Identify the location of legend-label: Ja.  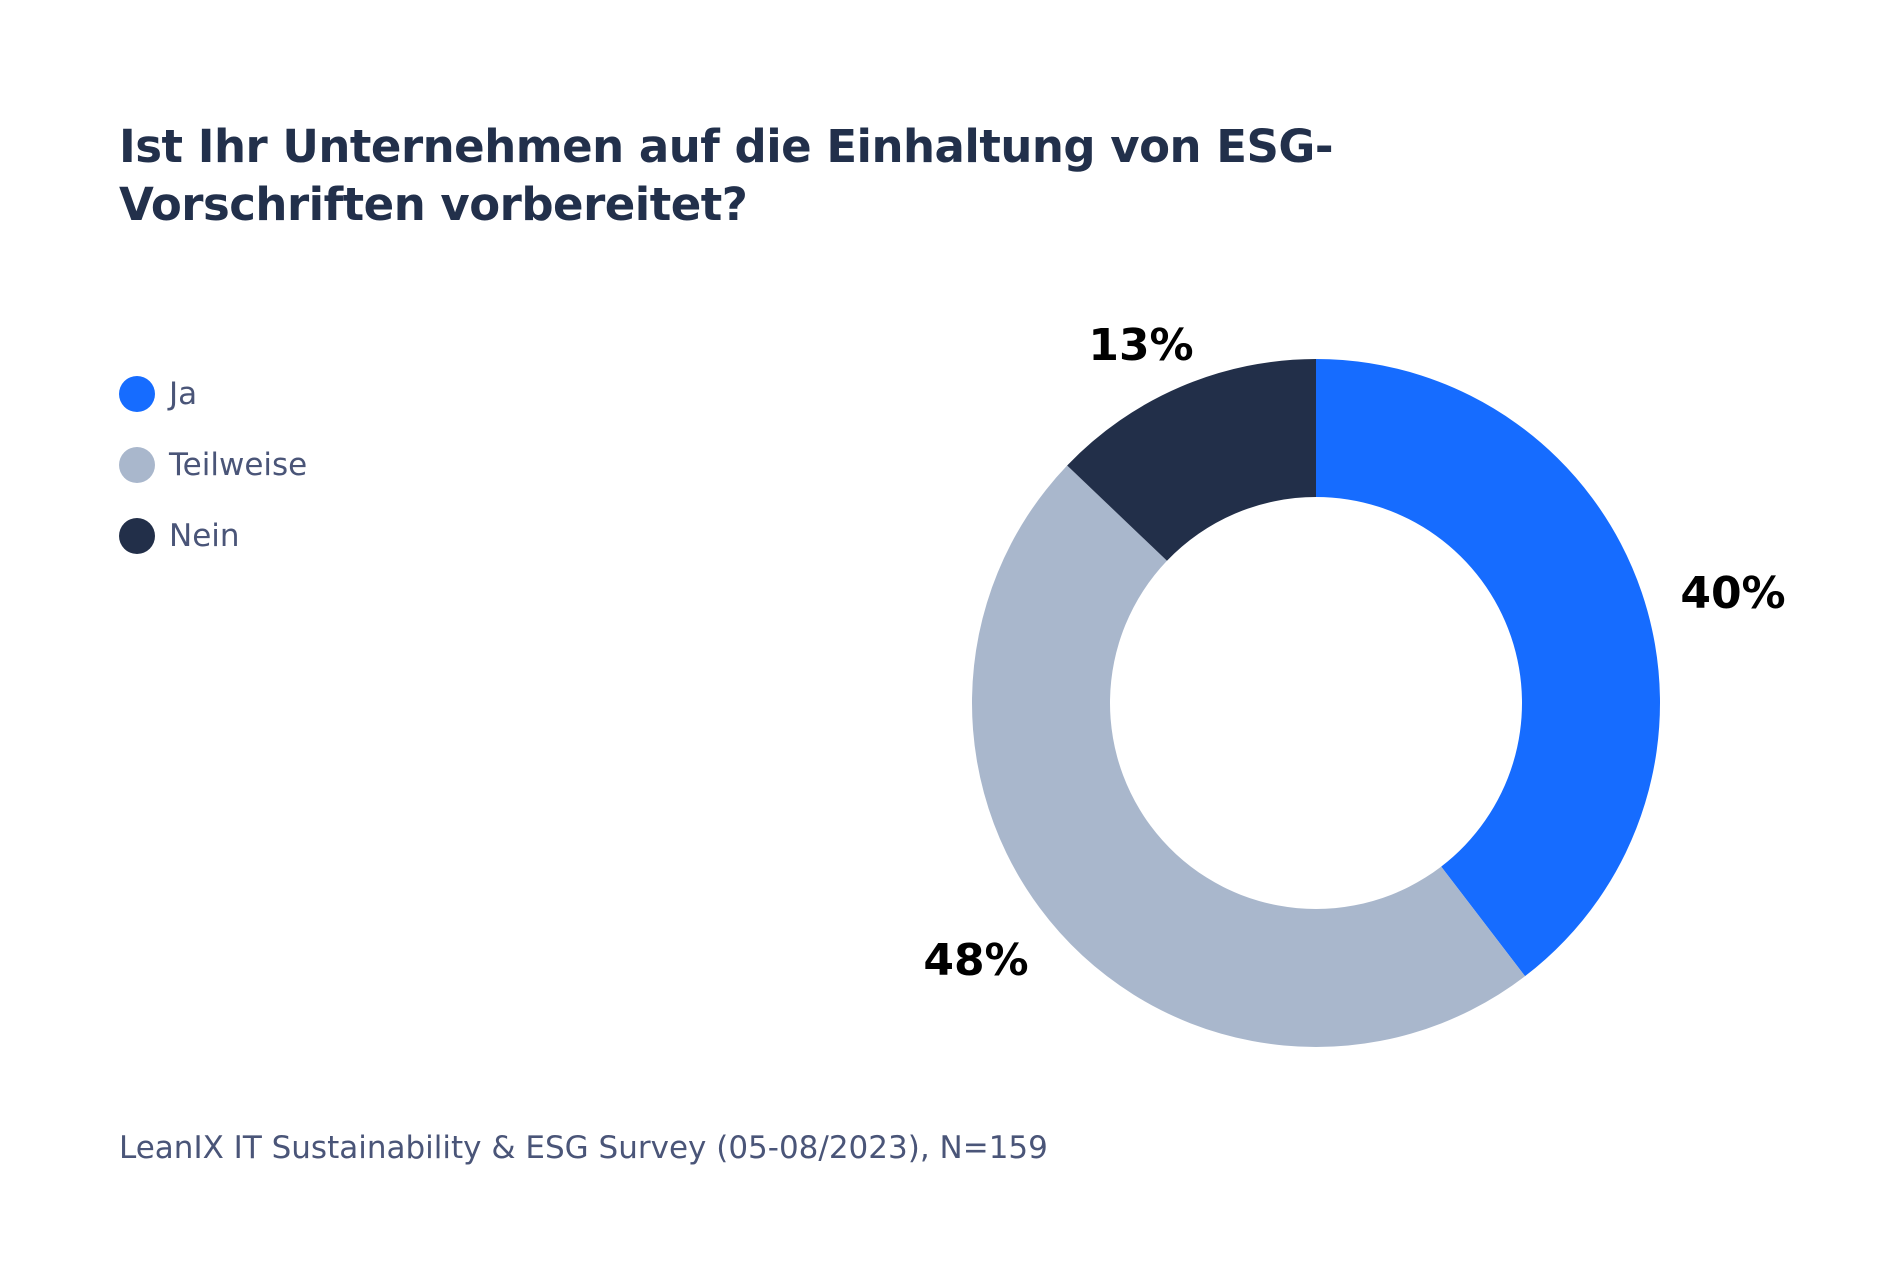
(183, 393).